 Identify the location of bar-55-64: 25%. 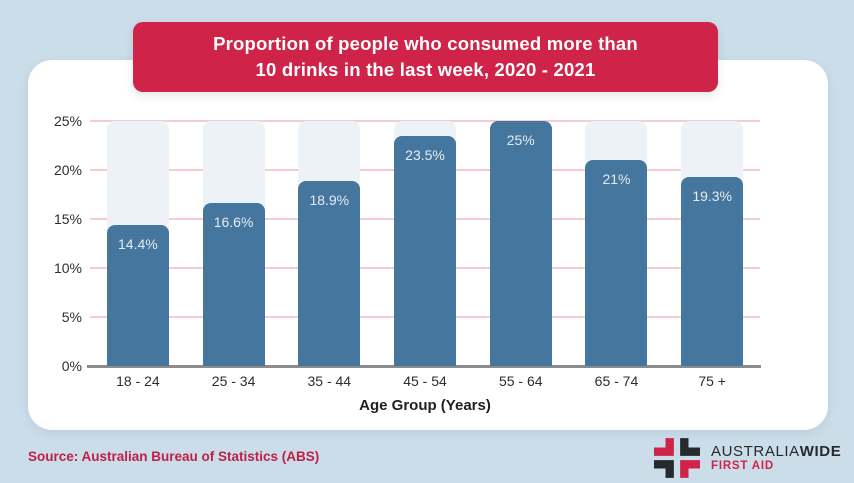
(520, 243).